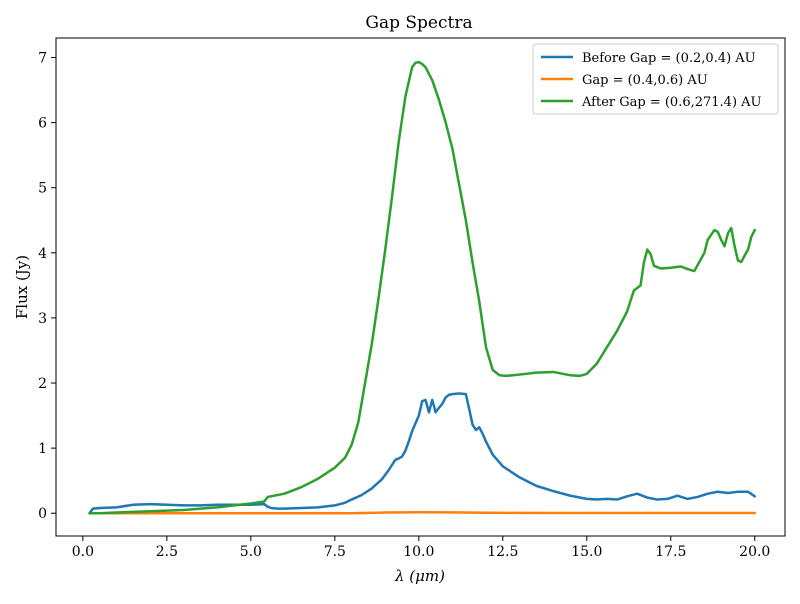 The width and height of the screenshot is (800, 604). What do you see at coordinates (42, 254) in the screenshot?
I see `y-tick-label: 4` at bounding box center [42, 254].